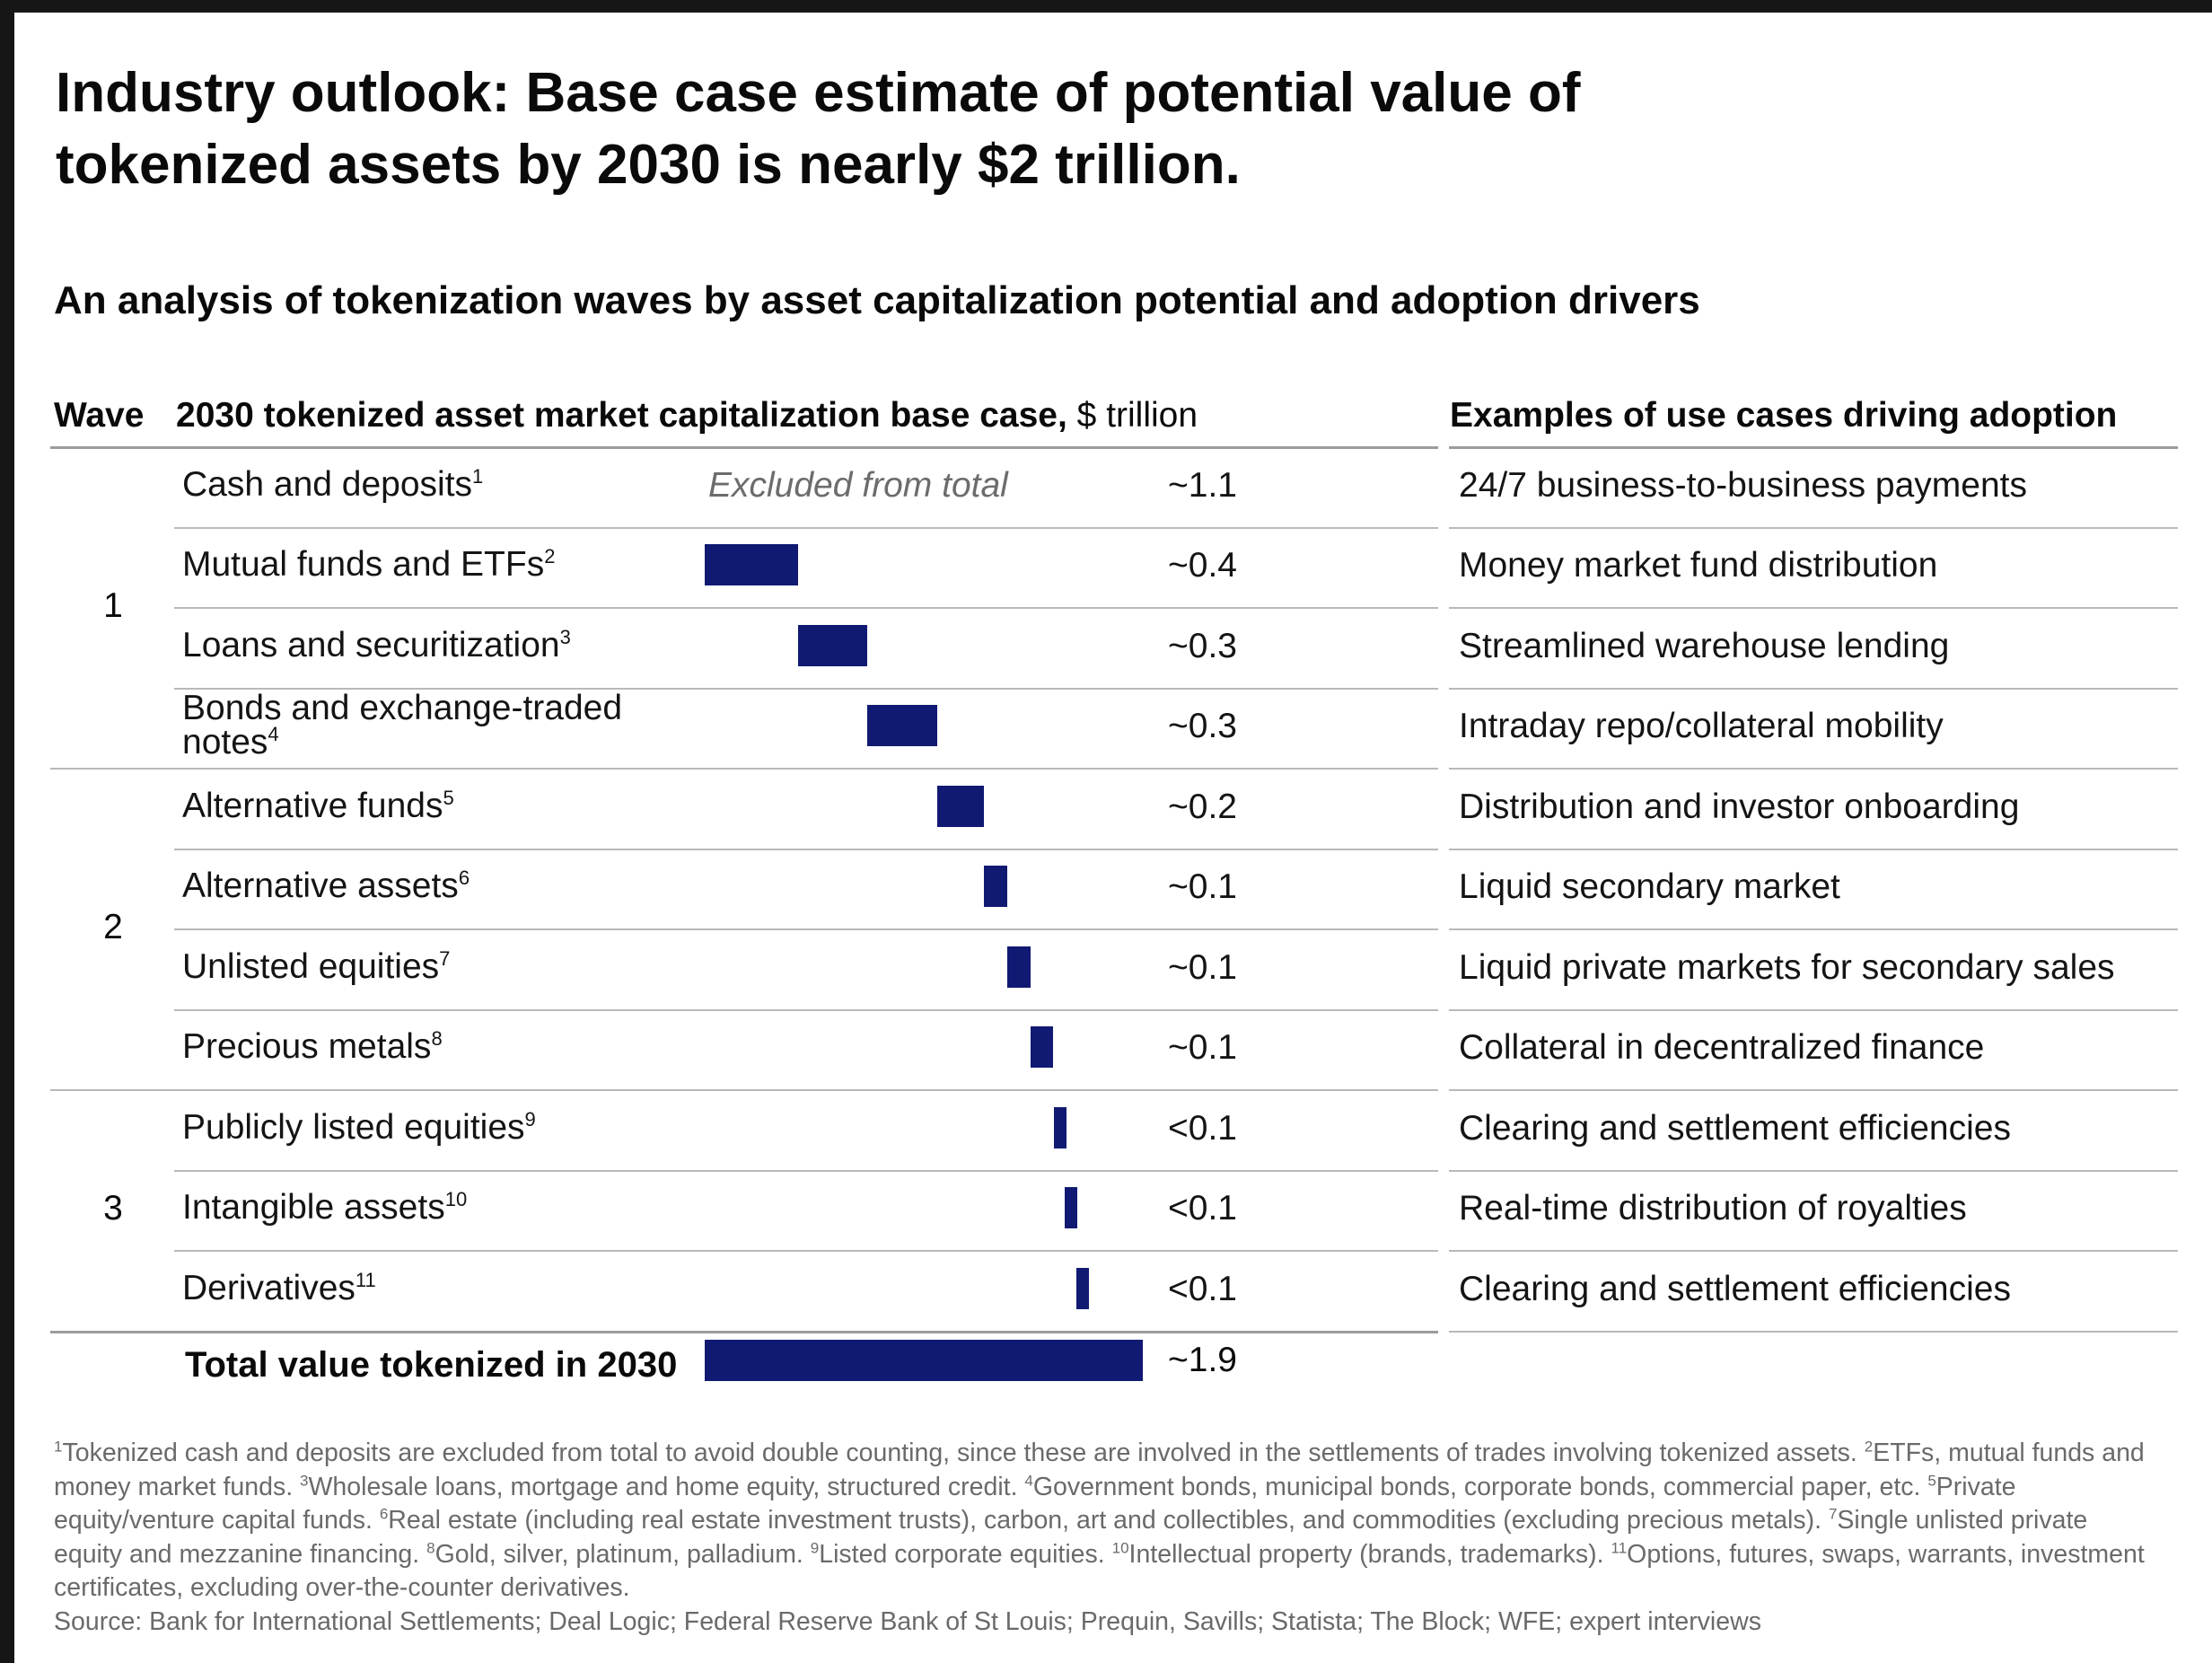 The height and width of the screenshot is (1663, 2212). I want to click on use-case-column-header: Examples of use cases driving adoption, so click(1784, 416).